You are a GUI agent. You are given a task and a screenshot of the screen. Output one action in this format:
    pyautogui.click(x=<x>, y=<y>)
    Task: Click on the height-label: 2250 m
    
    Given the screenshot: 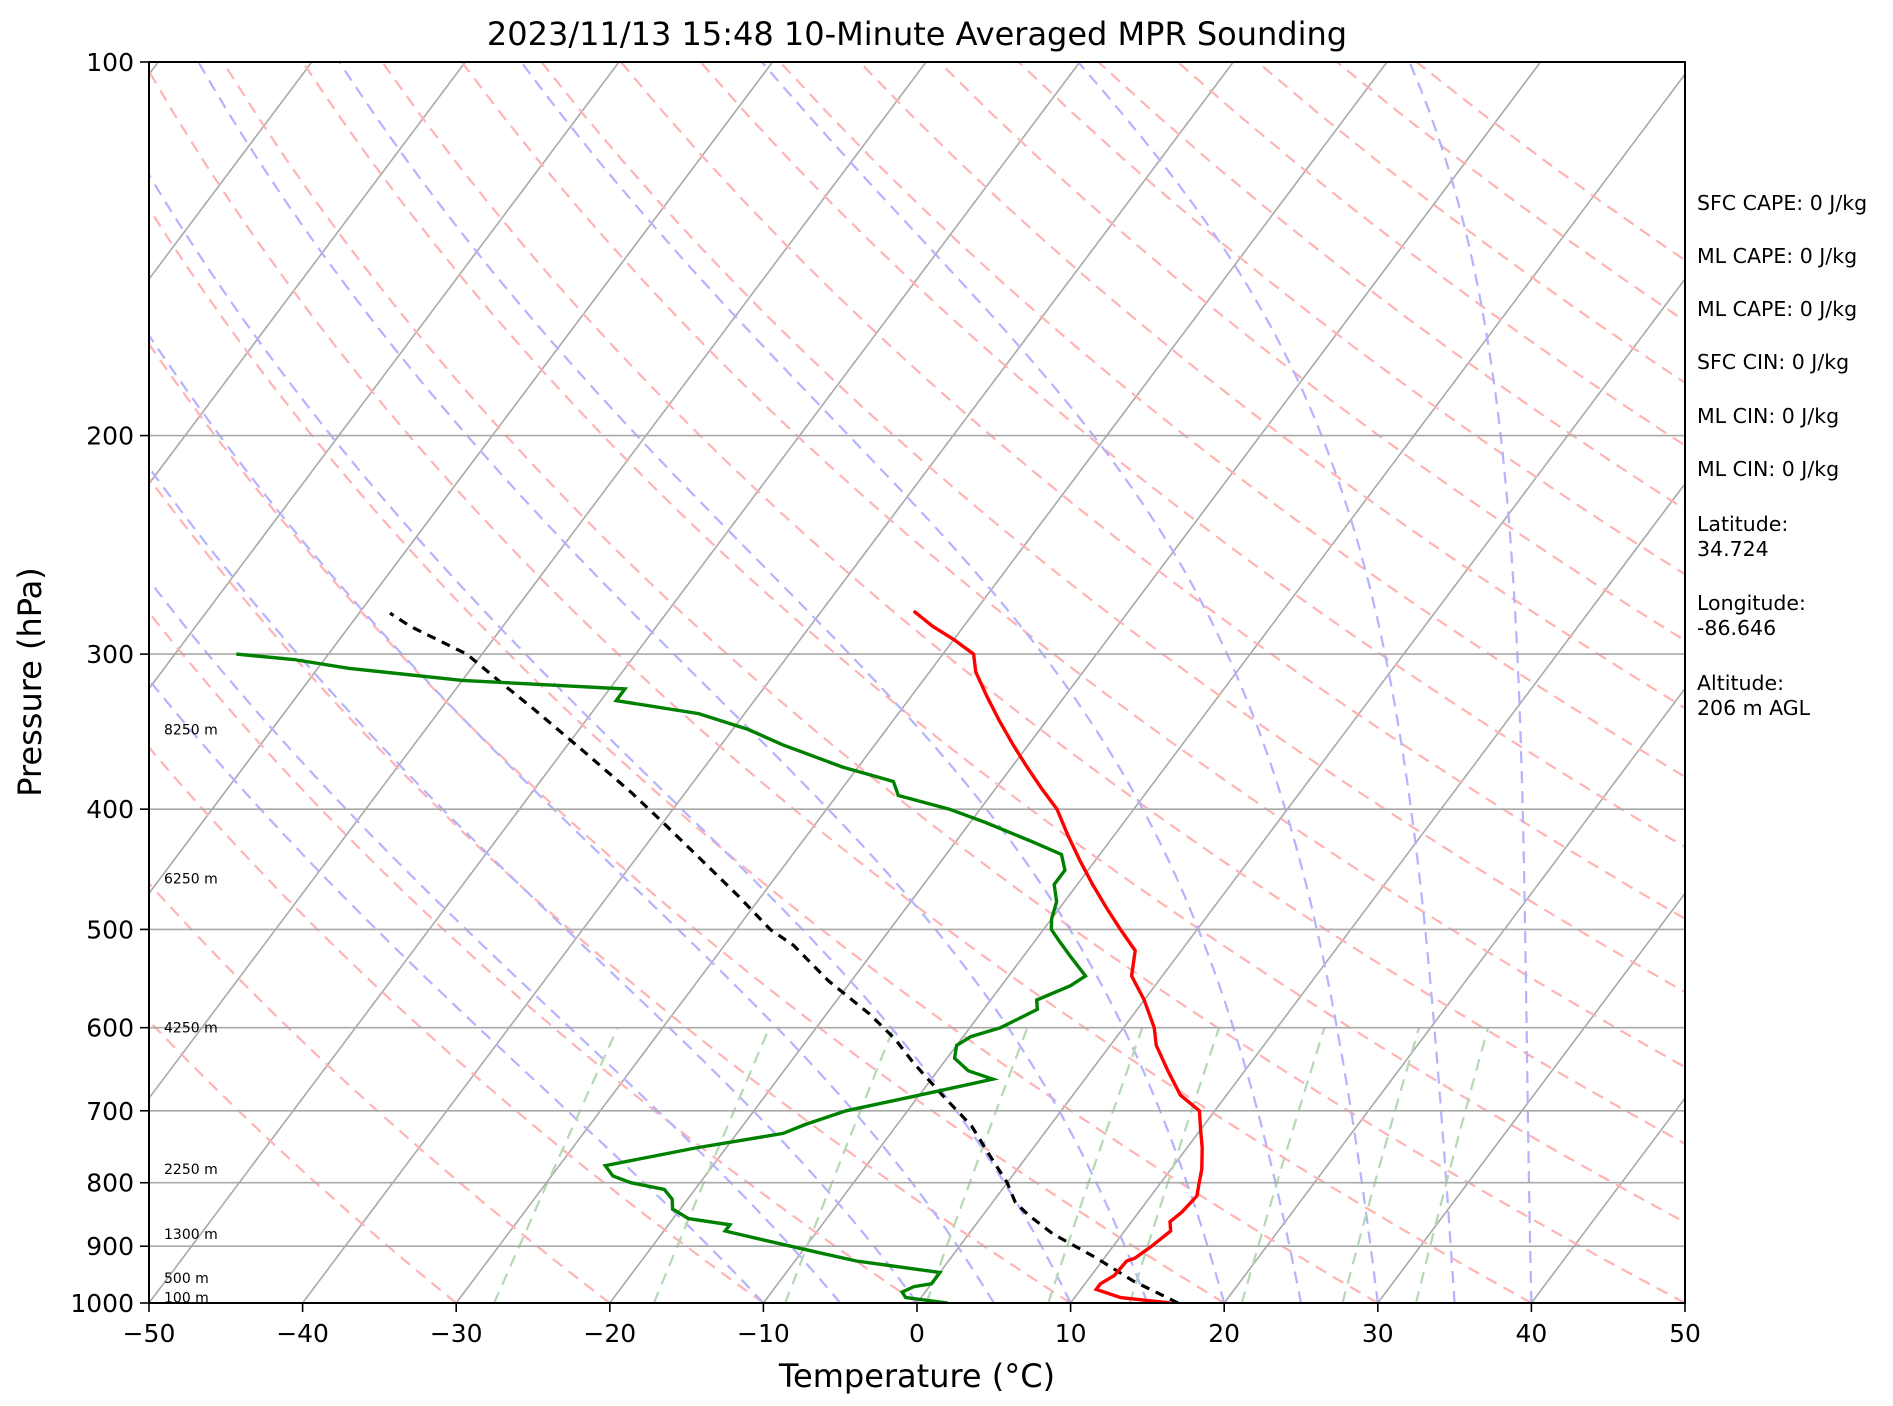 What is the action you would take?
    pyautogui.click(x=191, y=1170)
    